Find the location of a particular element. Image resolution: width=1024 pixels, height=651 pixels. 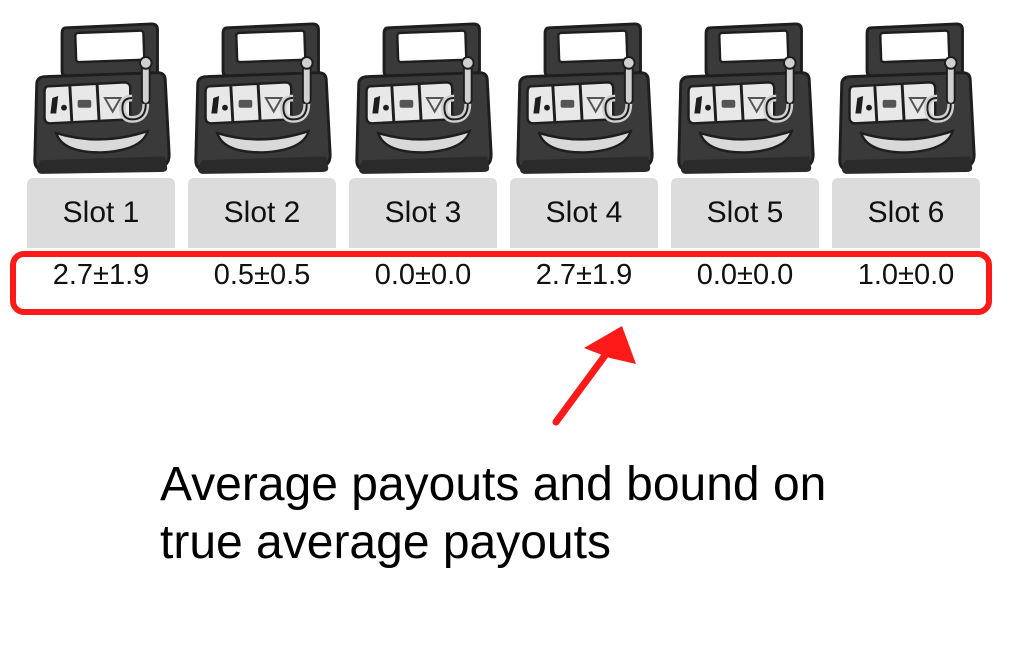

slot-6-payout: 1.0±0.0 is located at coordinates (906, 274).